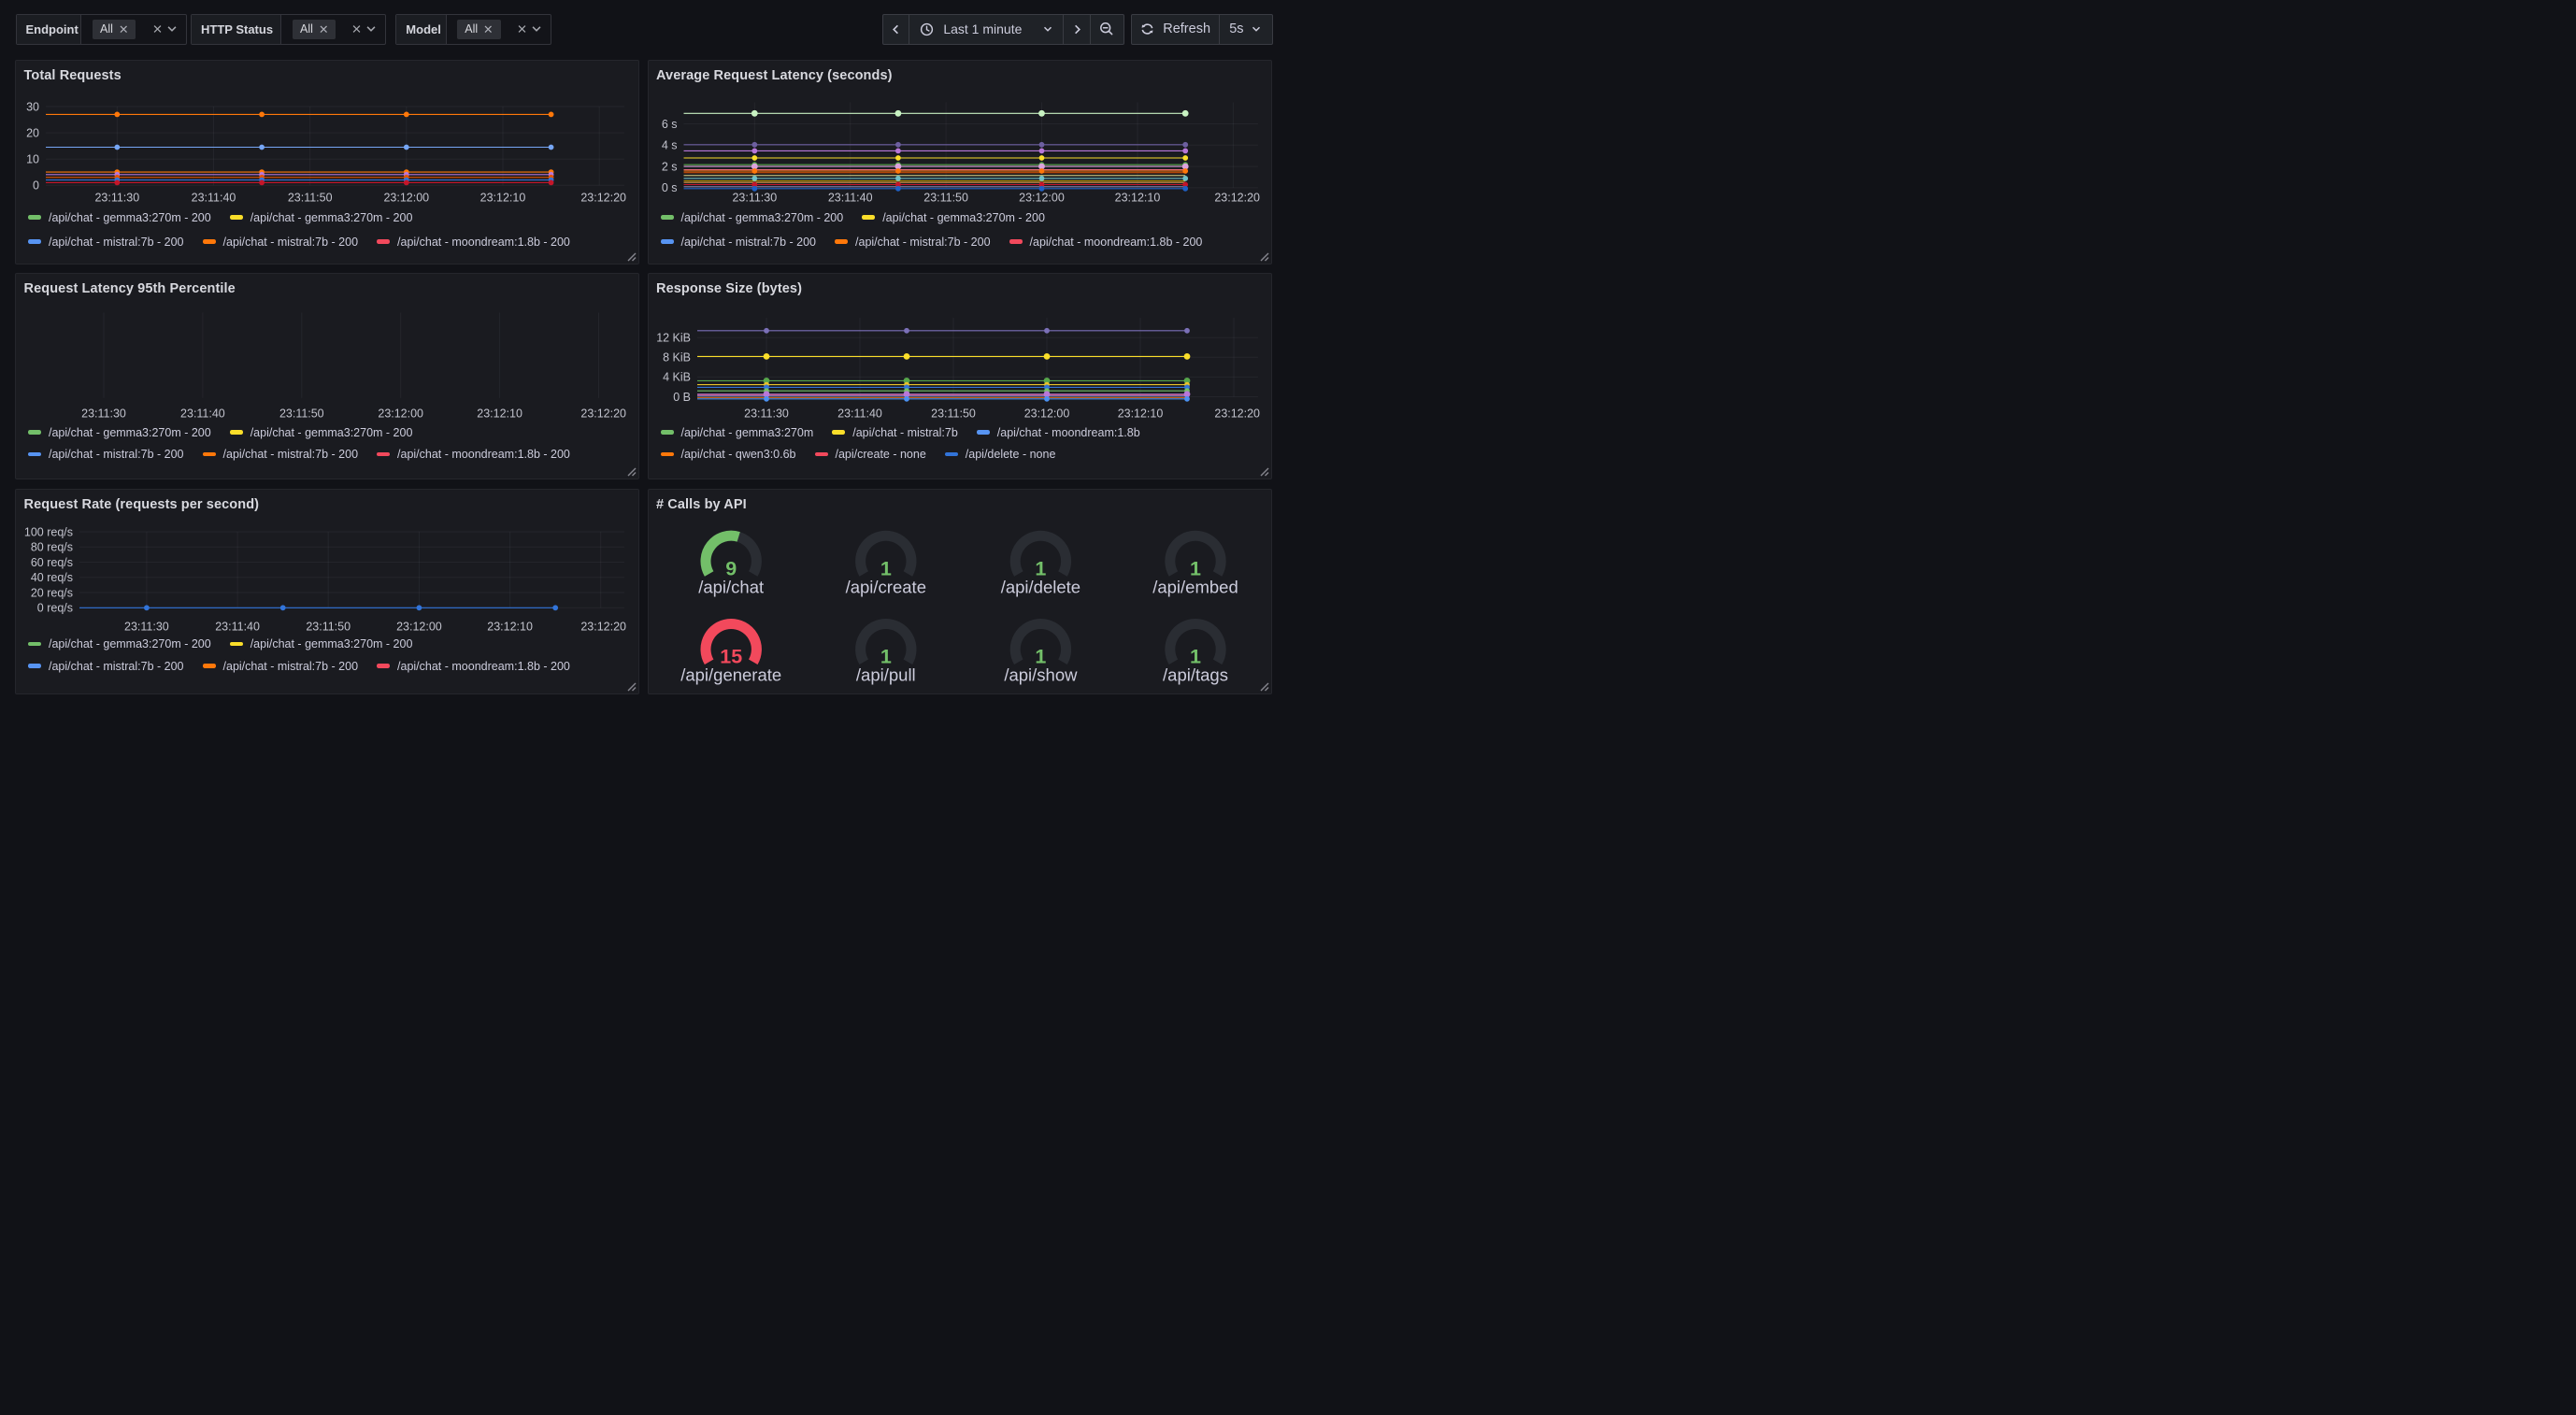  What do you see at coordinates (36, 186) in the screenshot?
I see `svg-text: 0` at bounding box center [36, 186].